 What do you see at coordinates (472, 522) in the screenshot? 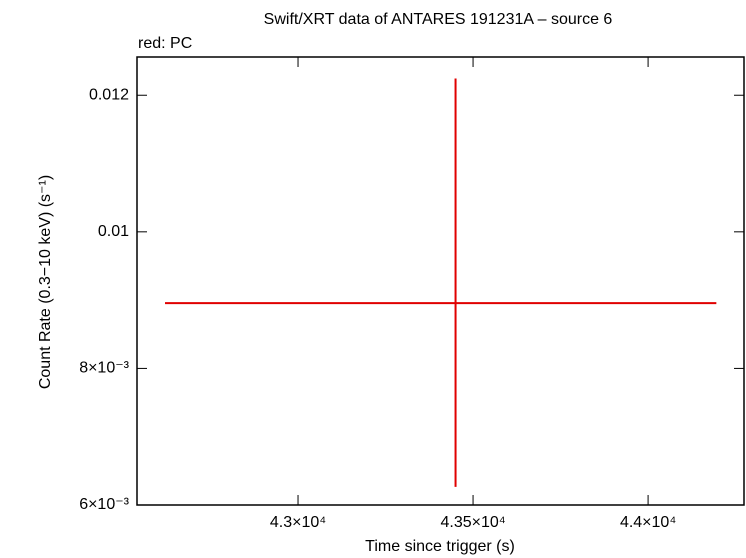
I see `x-tick-label: 4.35×10⁴` at bounding box center [472, 522].